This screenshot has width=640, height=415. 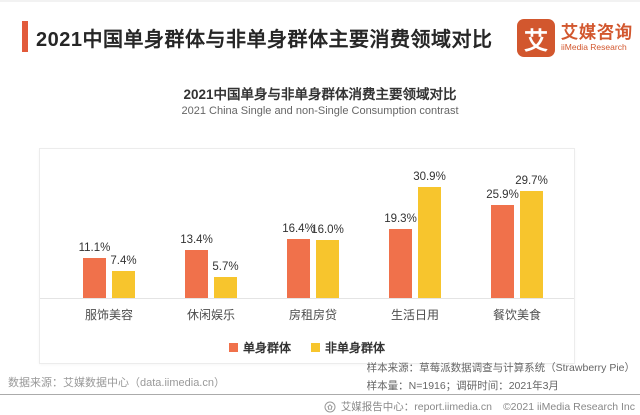 I want to click on bar-group: 19.3% 30.9%, so click(x=415, y=223).